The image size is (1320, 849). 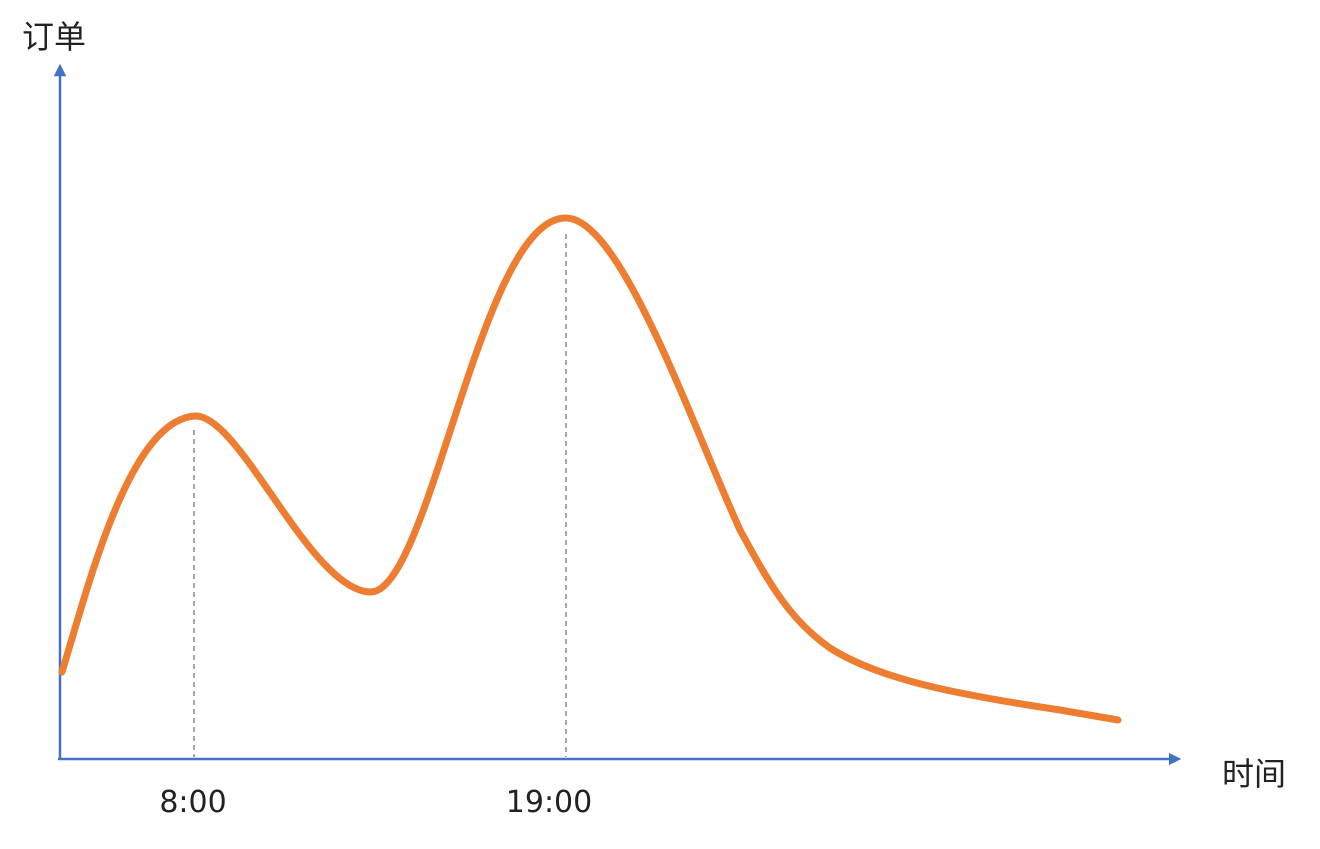 What do you see at coordinates (54, 37) in the screenshot?
I see `y-axis-label: 订单` at bounding box center [54, 37].